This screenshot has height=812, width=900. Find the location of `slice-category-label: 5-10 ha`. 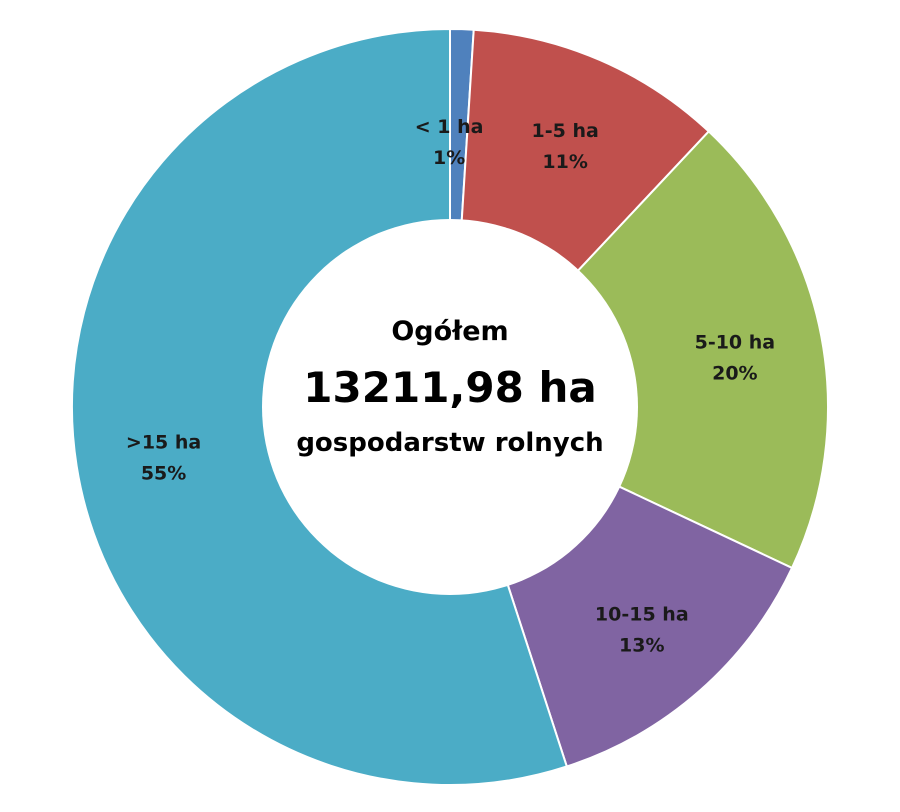

slice-category-label: 5-10 ha is located at coordinates (735, 343).